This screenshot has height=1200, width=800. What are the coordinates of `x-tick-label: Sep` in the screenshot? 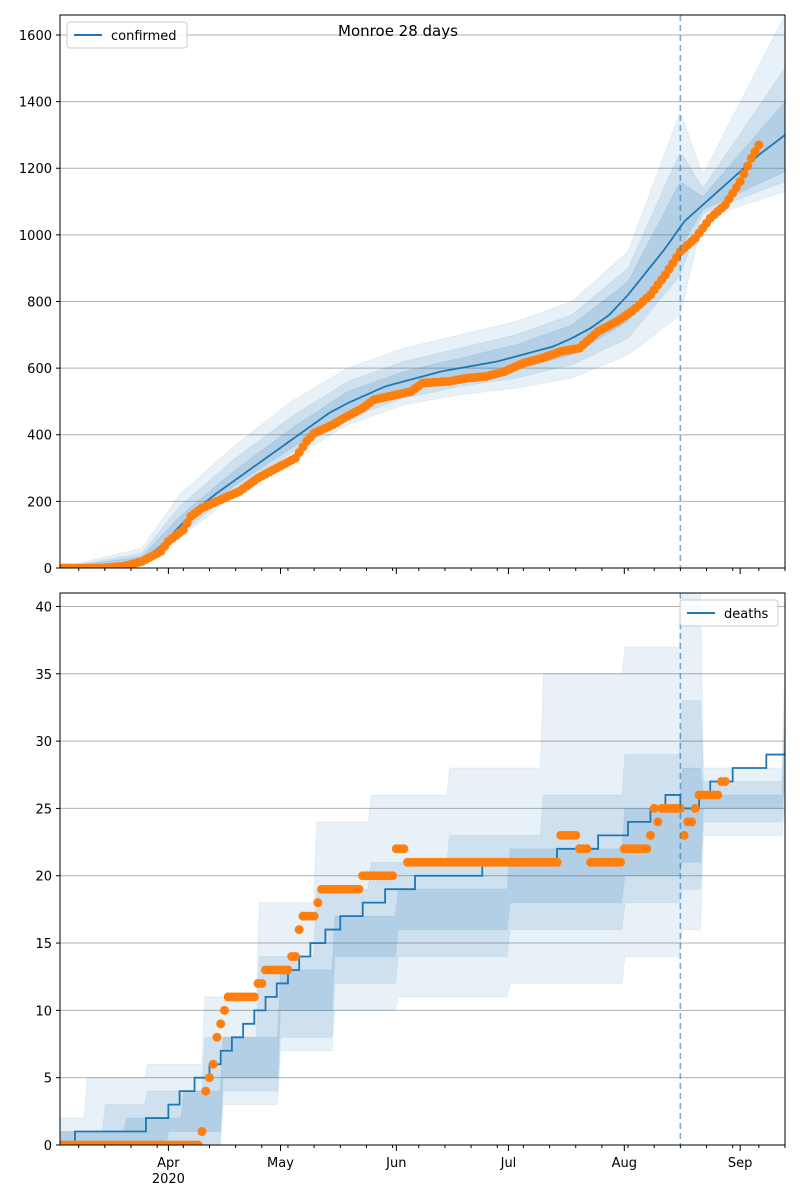 It's located at (740, 1163).